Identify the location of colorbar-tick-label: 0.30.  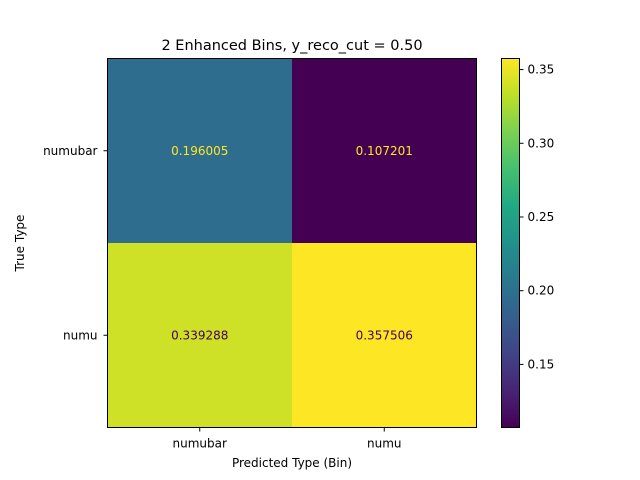
(541, 143).